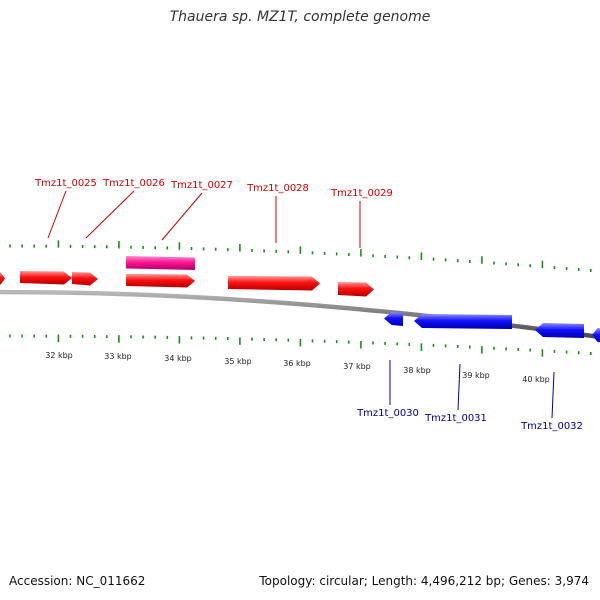 This screenshot has height=600, width=600. What do you see at coordinates (59, 355) in the screenshot?
I see `tick-label: 32 kbp` at bounding box center [59, 355].